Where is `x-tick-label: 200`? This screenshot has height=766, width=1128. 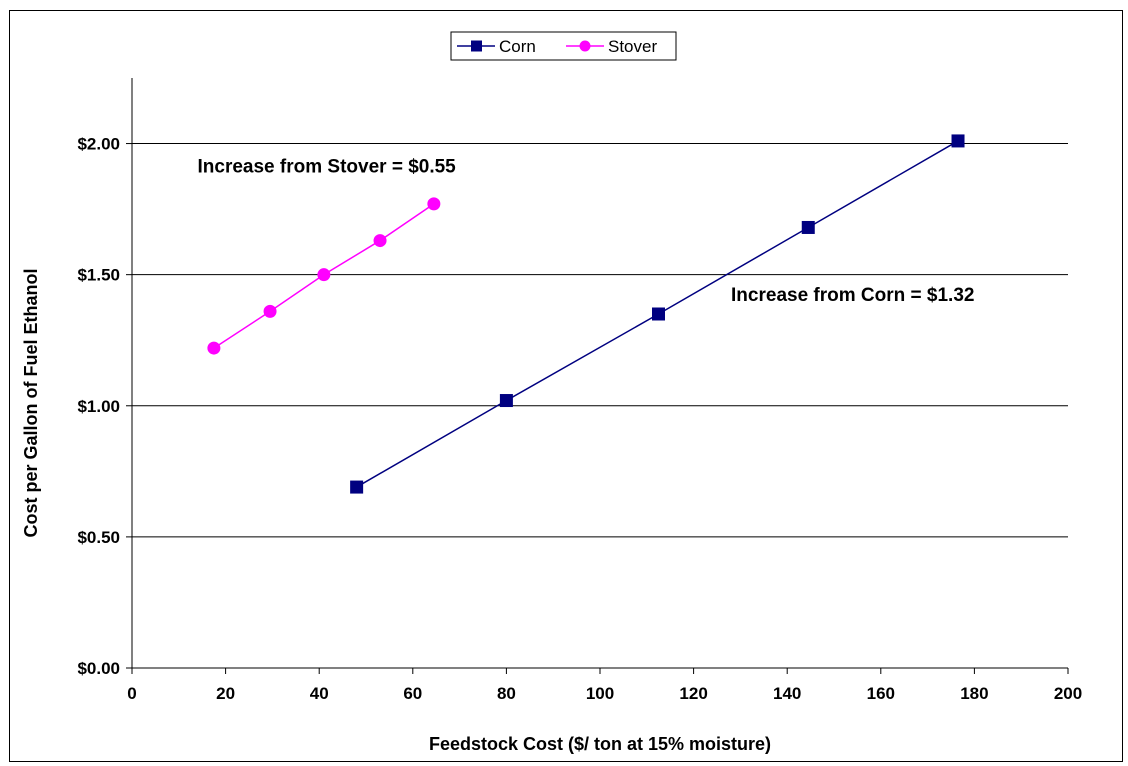 x-tick-label: 200 is located at coordinates (1068, 693).